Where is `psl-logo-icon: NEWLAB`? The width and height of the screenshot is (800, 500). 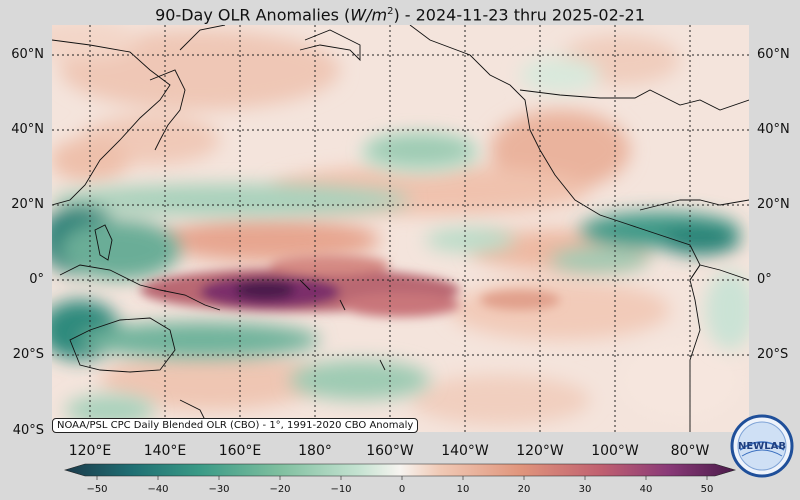
psl-logo-icon: NEWLAB is located at coordinates (762, 446).